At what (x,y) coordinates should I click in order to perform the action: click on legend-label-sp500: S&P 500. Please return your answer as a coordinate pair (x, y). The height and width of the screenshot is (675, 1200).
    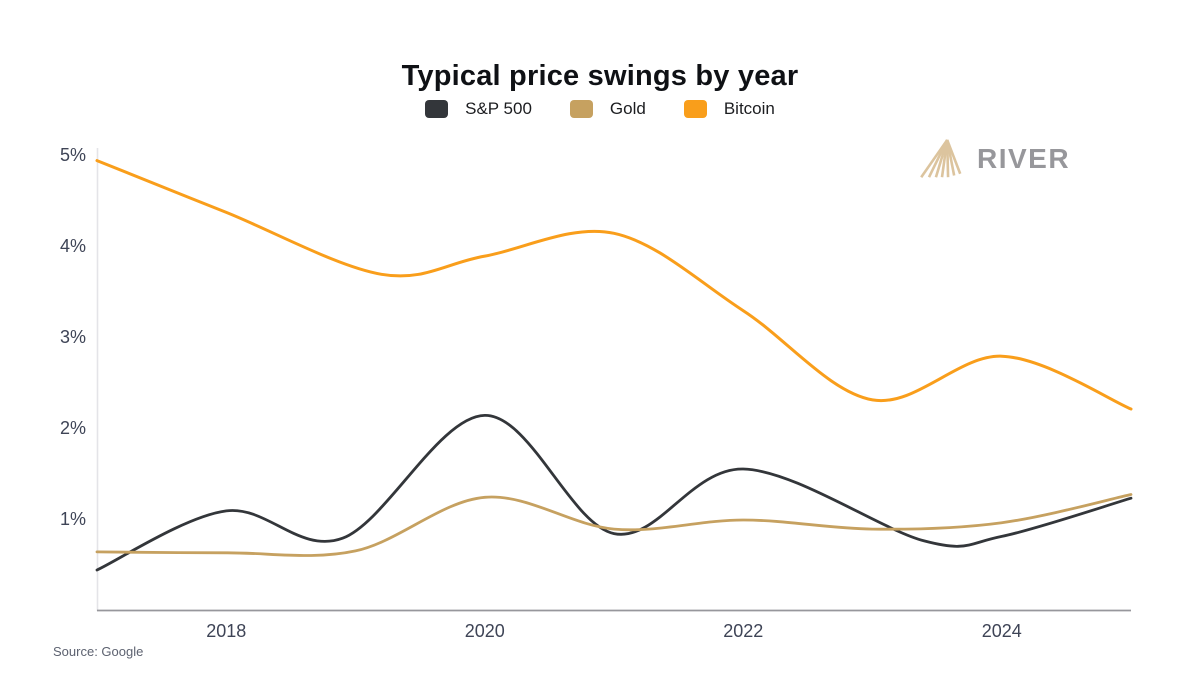
    Looking at the image, I should click on (498, 108).